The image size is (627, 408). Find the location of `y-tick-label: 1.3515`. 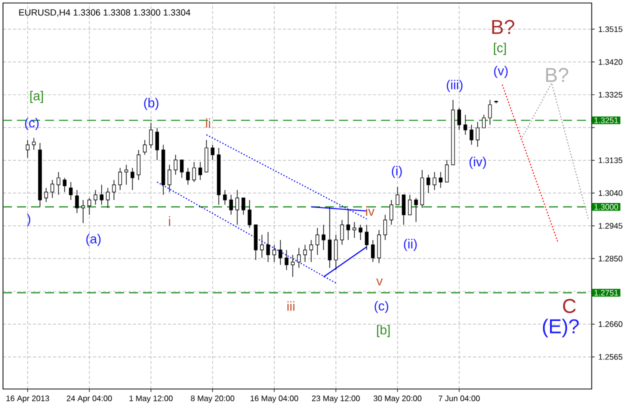

y-tick-label: 1.3515 is located at coordinates (610, 29).